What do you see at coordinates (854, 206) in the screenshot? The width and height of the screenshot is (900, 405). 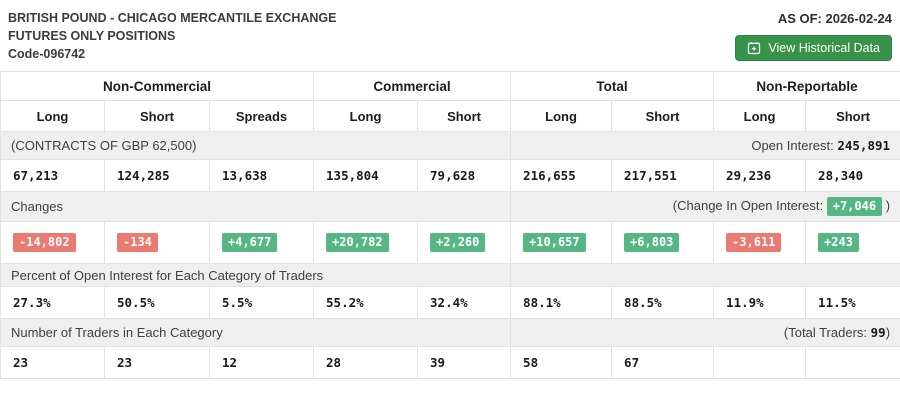 I see `change-oi-badge: +7,046` at bounding box center [854, 206].